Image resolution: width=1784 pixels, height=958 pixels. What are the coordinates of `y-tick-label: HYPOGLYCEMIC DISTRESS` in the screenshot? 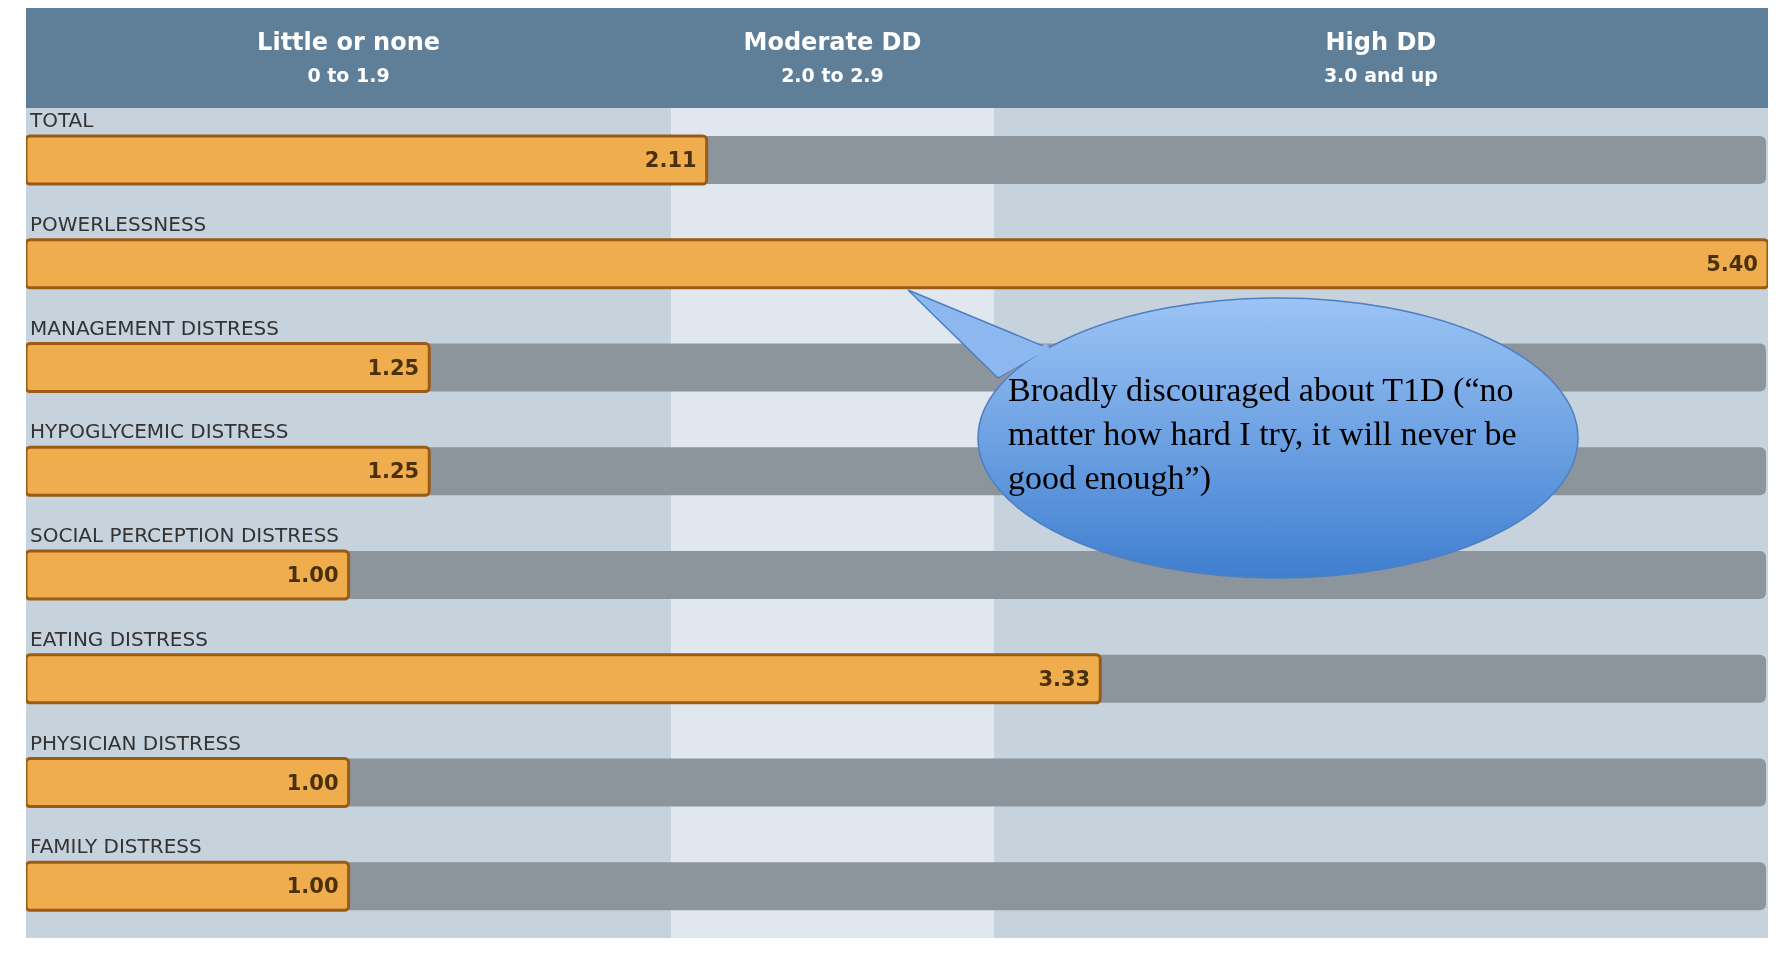 It's located at (159, 431).